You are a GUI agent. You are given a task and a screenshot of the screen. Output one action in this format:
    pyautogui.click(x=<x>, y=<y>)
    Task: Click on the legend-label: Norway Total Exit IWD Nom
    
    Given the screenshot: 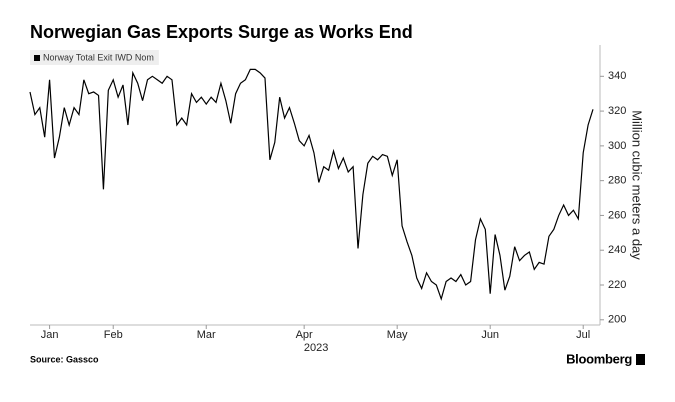 What is the action you would take?
    pyautogui.click(x=98, y=57)
    